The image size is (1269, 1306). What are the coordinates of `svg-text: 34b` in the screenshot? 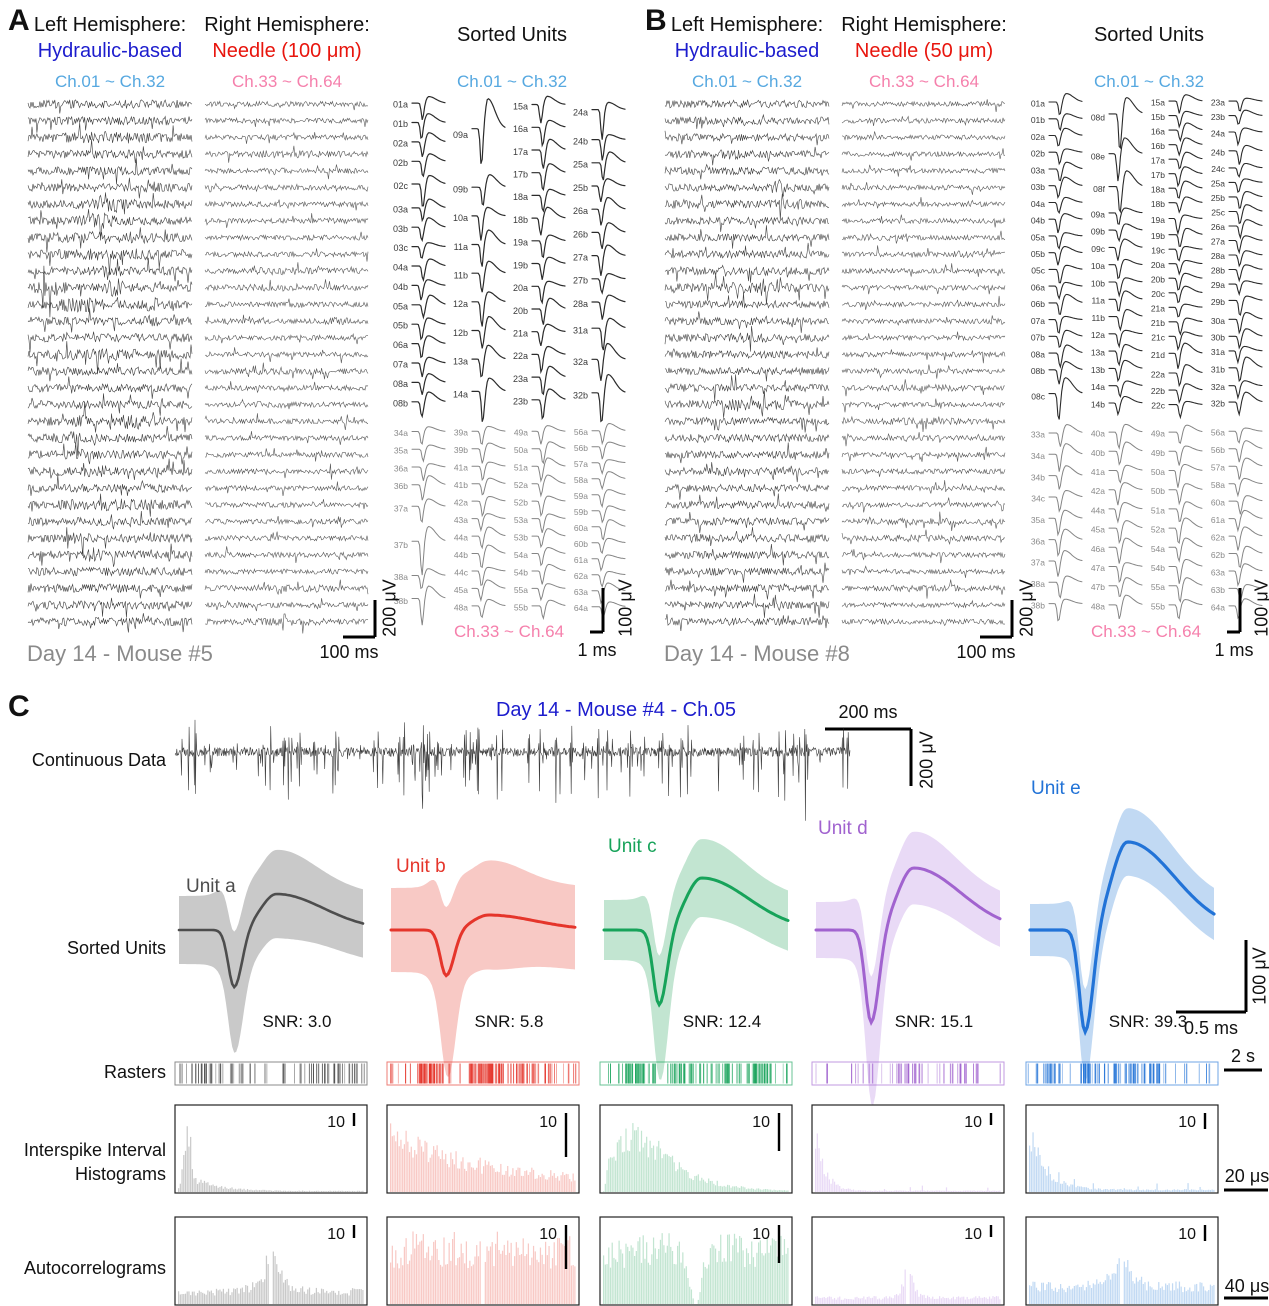 It's located at (1038, 477).